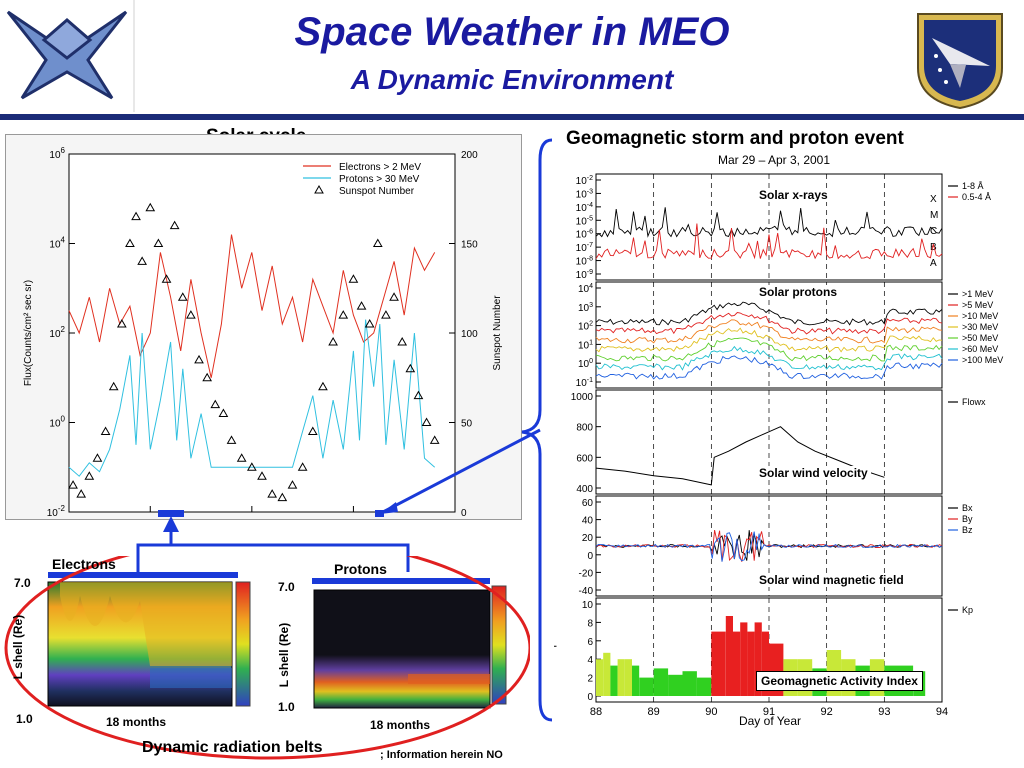 The height and width of the screenshot is (768, 1024). I want to click on panel-label-magfield: Solar wind magnetic field, so click(831, 580).